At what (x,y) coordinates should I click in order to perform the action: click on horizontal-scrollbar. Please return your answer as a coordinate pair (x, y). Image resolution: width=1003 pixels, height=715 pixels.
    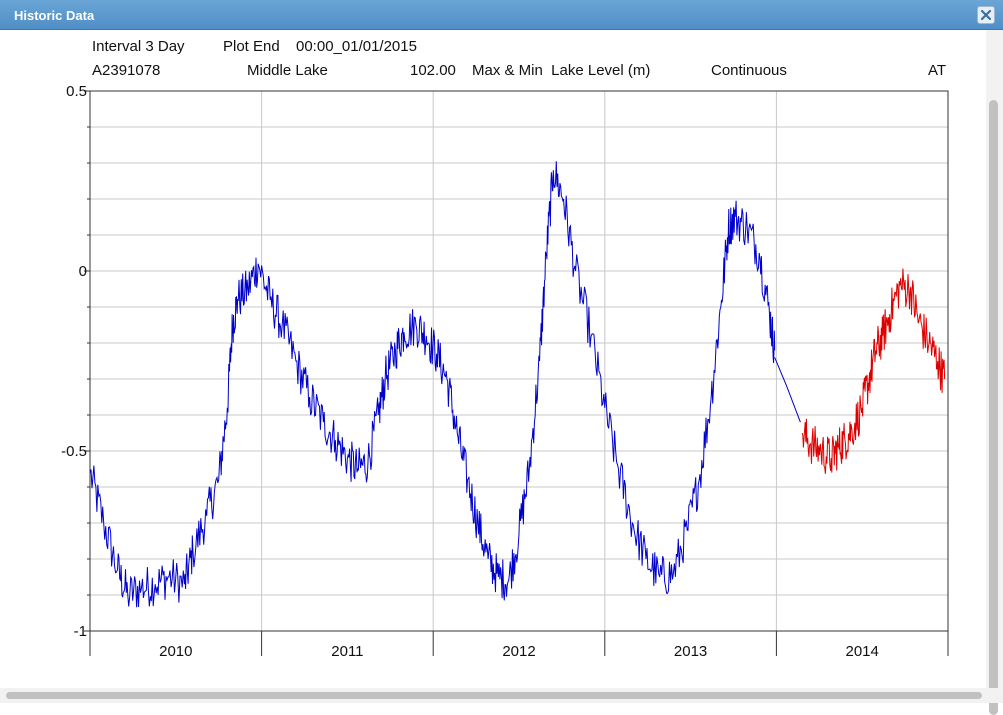
    Looking at the image, I should click on (501, 695).